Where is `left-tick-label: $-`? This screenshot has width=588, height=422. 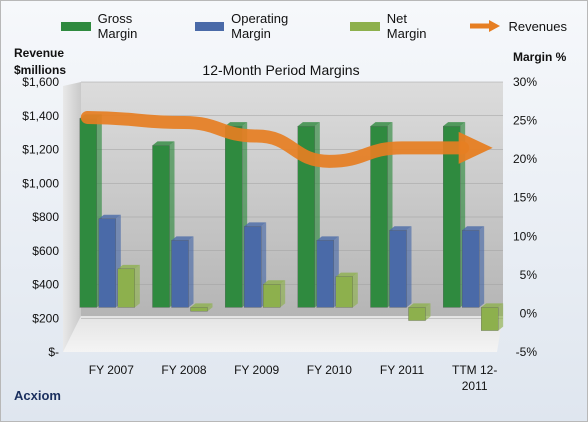
left-tick-label: $- is located at coordinates (53, 352).